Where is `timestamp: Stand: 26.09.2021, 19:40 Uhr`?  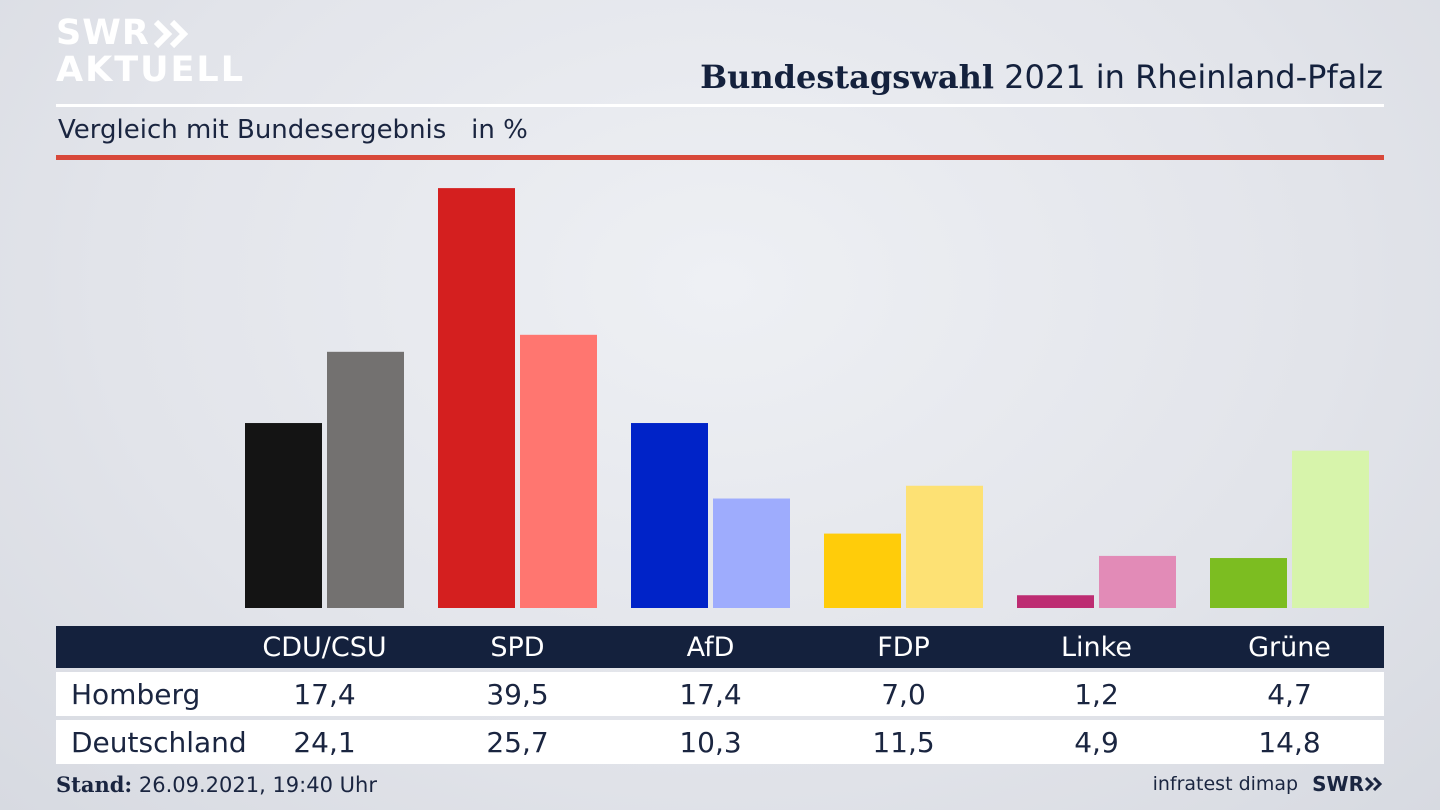
timestamp: Stand: 26.09.2021, 19:40 Uhr is located at coordinates (216, 784).